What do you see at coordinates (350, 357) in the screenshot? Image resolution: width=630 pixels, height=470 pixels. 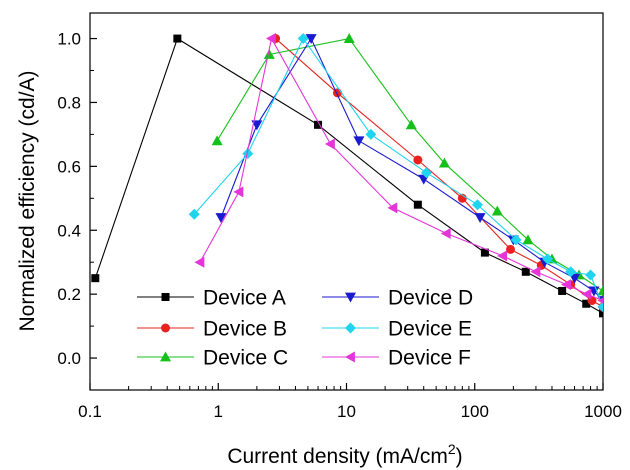 I see `legend-marker-device-f` at bounding box center [350, 357].